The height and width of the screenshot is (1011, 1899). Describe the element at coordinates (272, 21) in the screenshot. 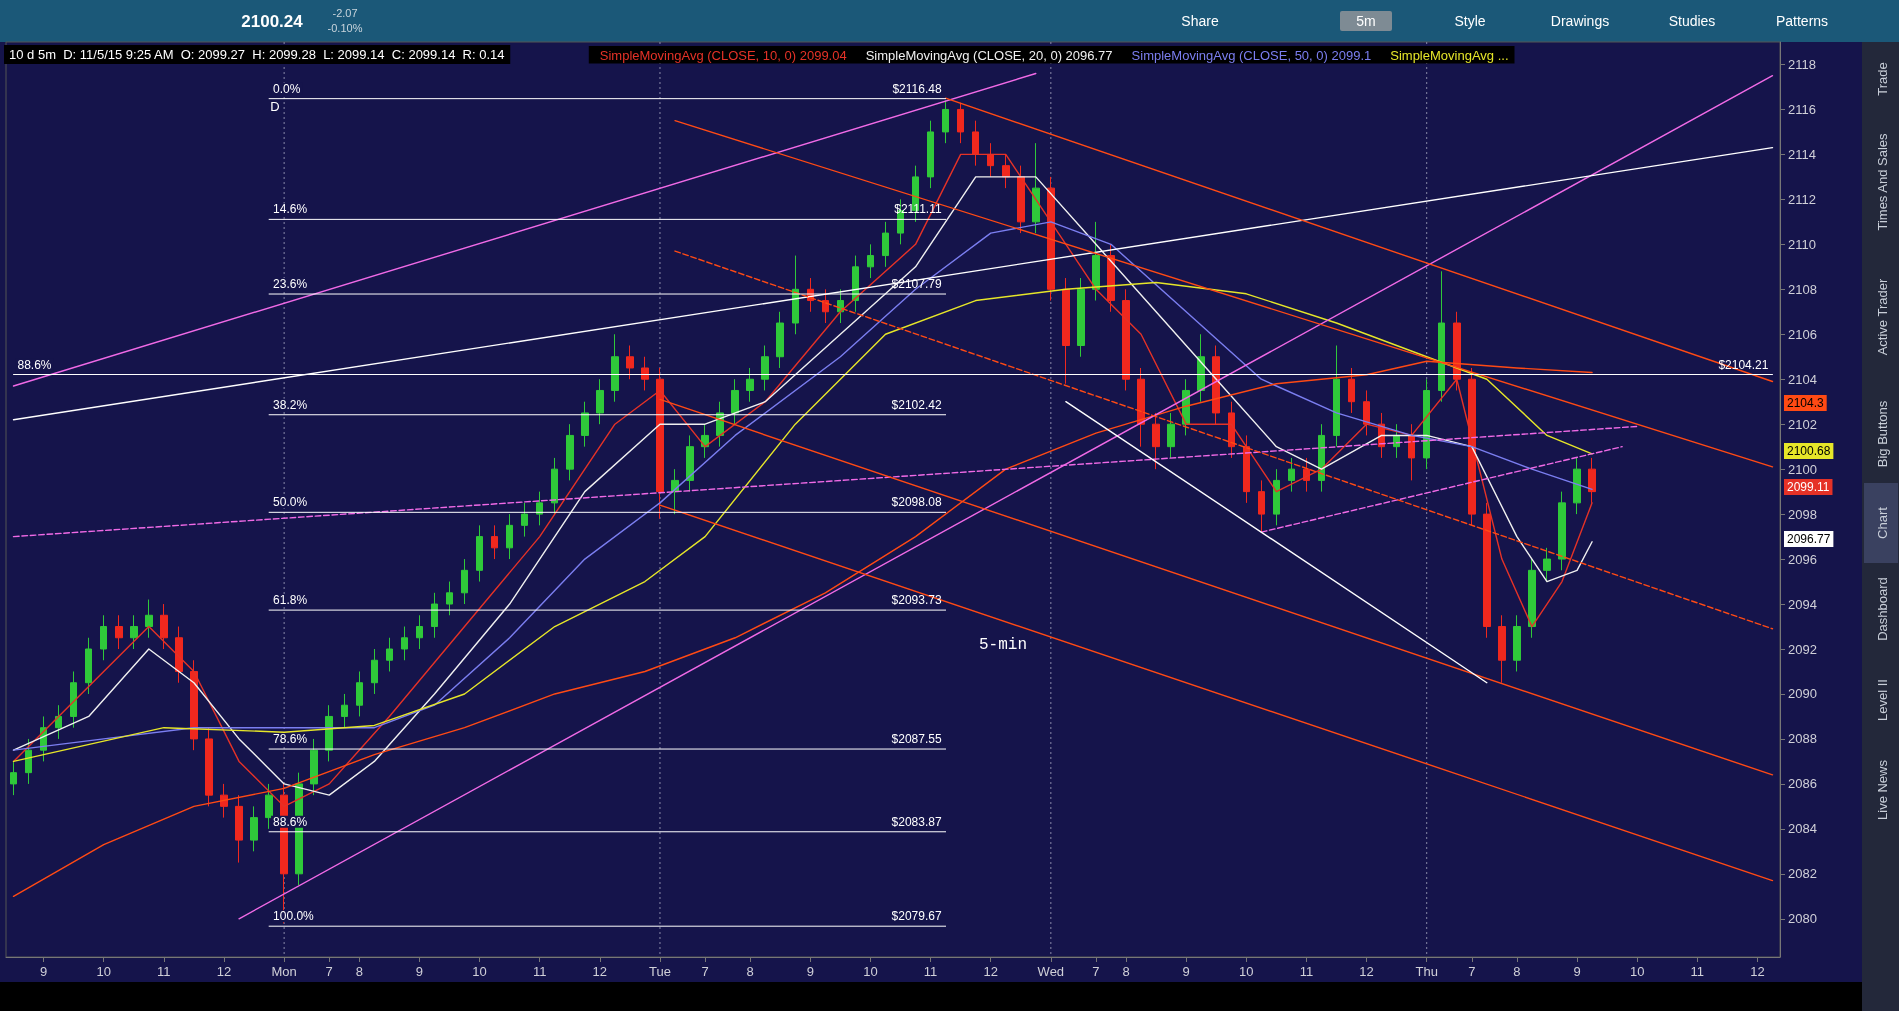

I see `text: 2100.24` at that location.